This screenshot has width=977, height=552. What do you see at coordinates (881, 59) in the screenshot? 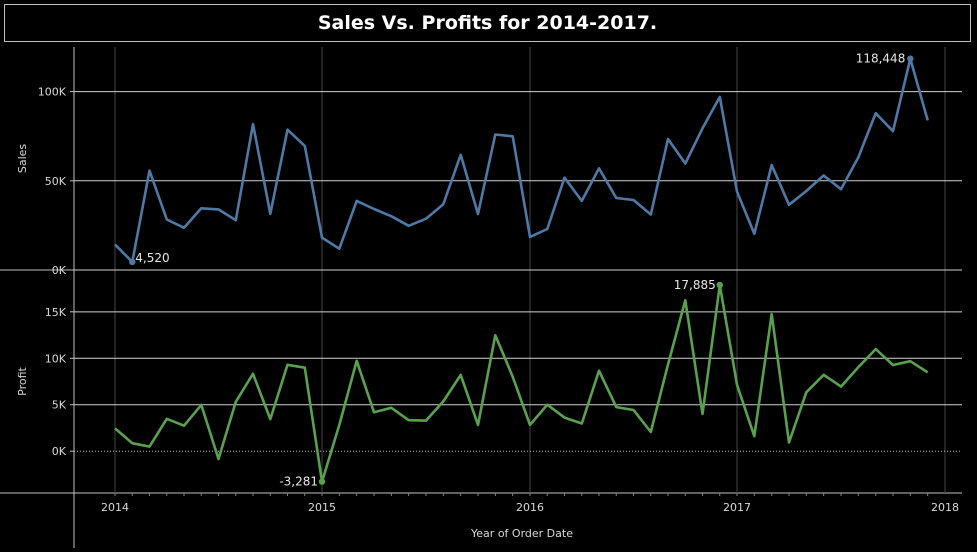
I see `sales-annotation-label: 118,448` at bounding box center [881, 59].